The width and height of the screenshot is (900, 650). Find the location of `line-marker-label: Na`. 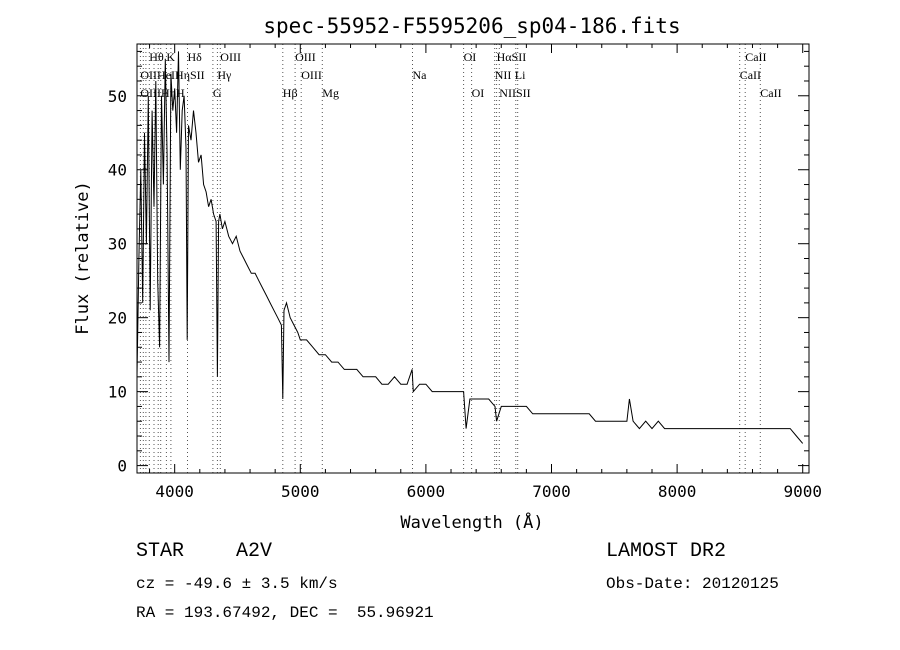

line-marker-label: Na is located at coordinates (420, 75).